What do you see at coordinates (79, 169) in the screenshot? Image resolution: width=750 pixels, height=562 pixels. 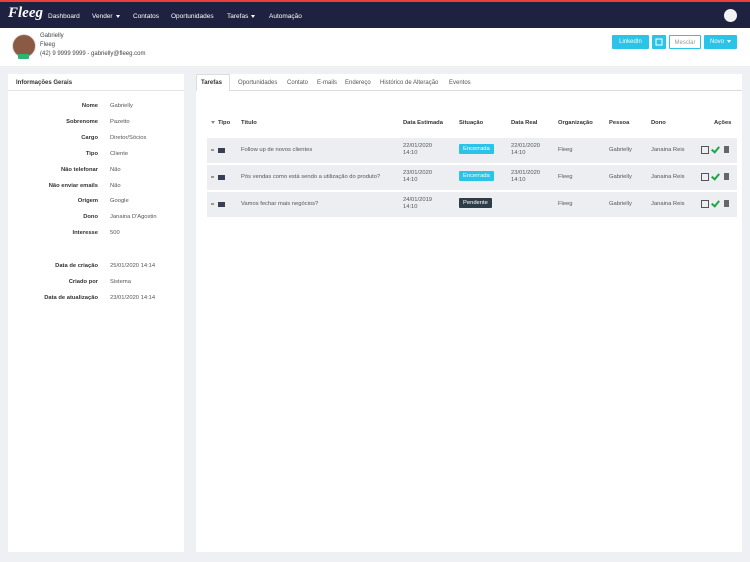 I see `field-label: Não telefonar` at bounding box center [79, 169].